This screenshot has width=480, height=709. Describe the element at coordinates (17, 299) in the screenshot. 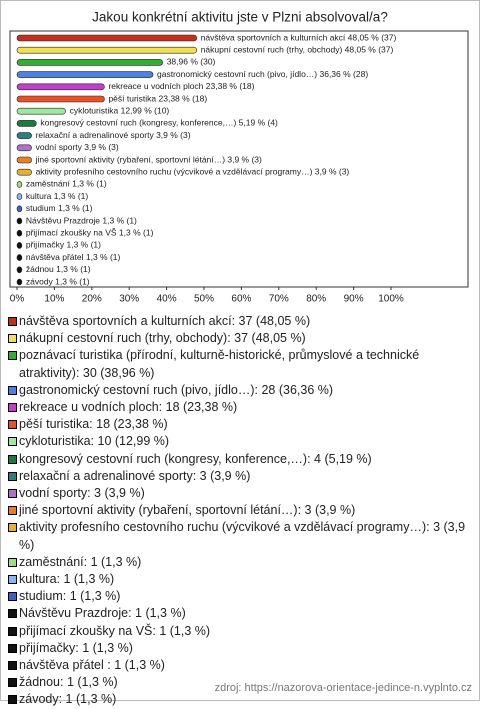

I see `x-tick-label: 0%` at that location.